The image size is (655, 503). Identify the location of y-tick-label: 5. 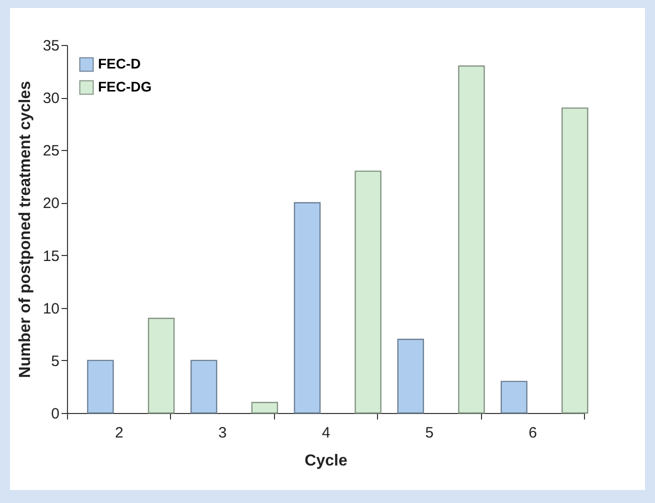
(55, 361).